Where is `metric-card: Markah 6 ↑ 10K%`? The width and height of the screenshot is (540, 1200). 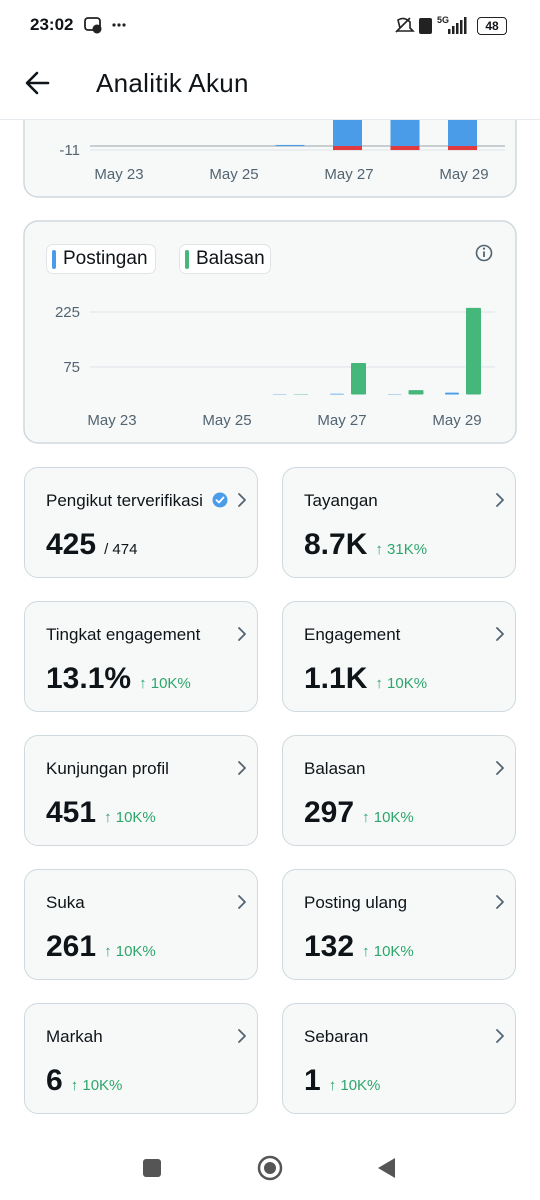
metric-card: Markah 6 ↑ 10K% is located at coordinates (141, 1058).